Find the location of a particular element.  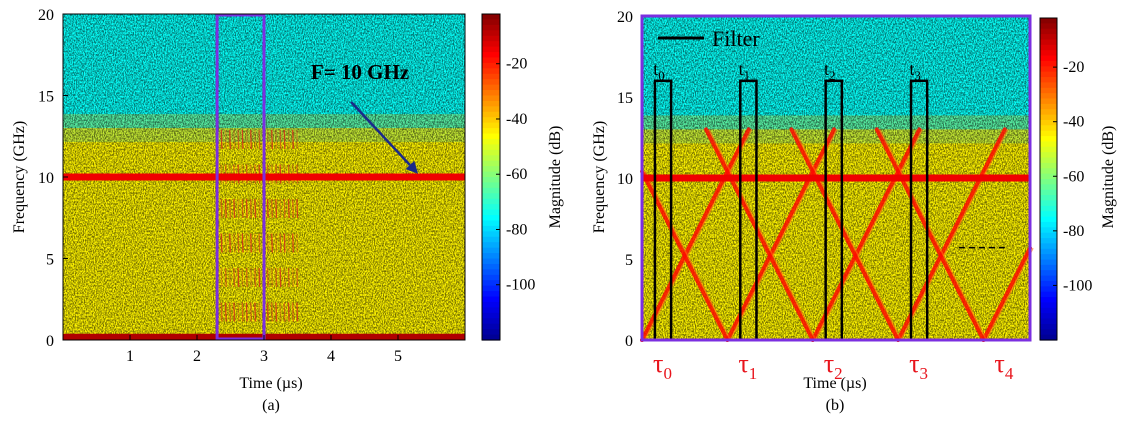

filter-label-t0: t0 is located at coordinates (659, 71).